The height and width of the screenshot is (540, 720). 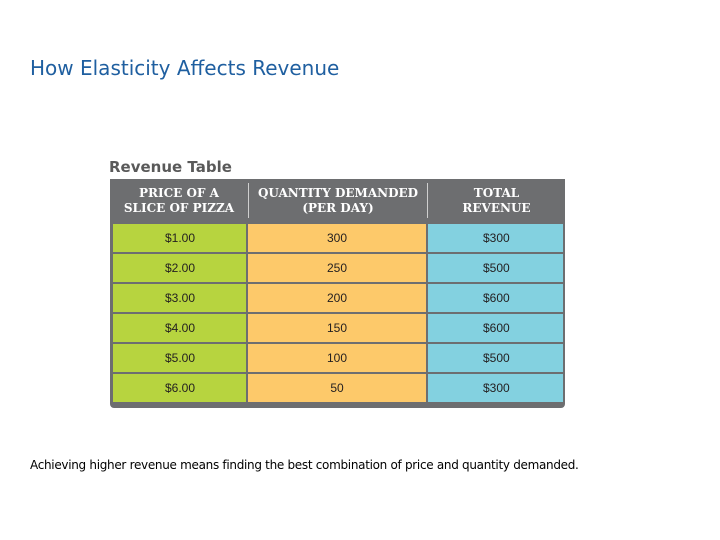 I want to click on quantity-cell: 250, so click(x=337, y=268).